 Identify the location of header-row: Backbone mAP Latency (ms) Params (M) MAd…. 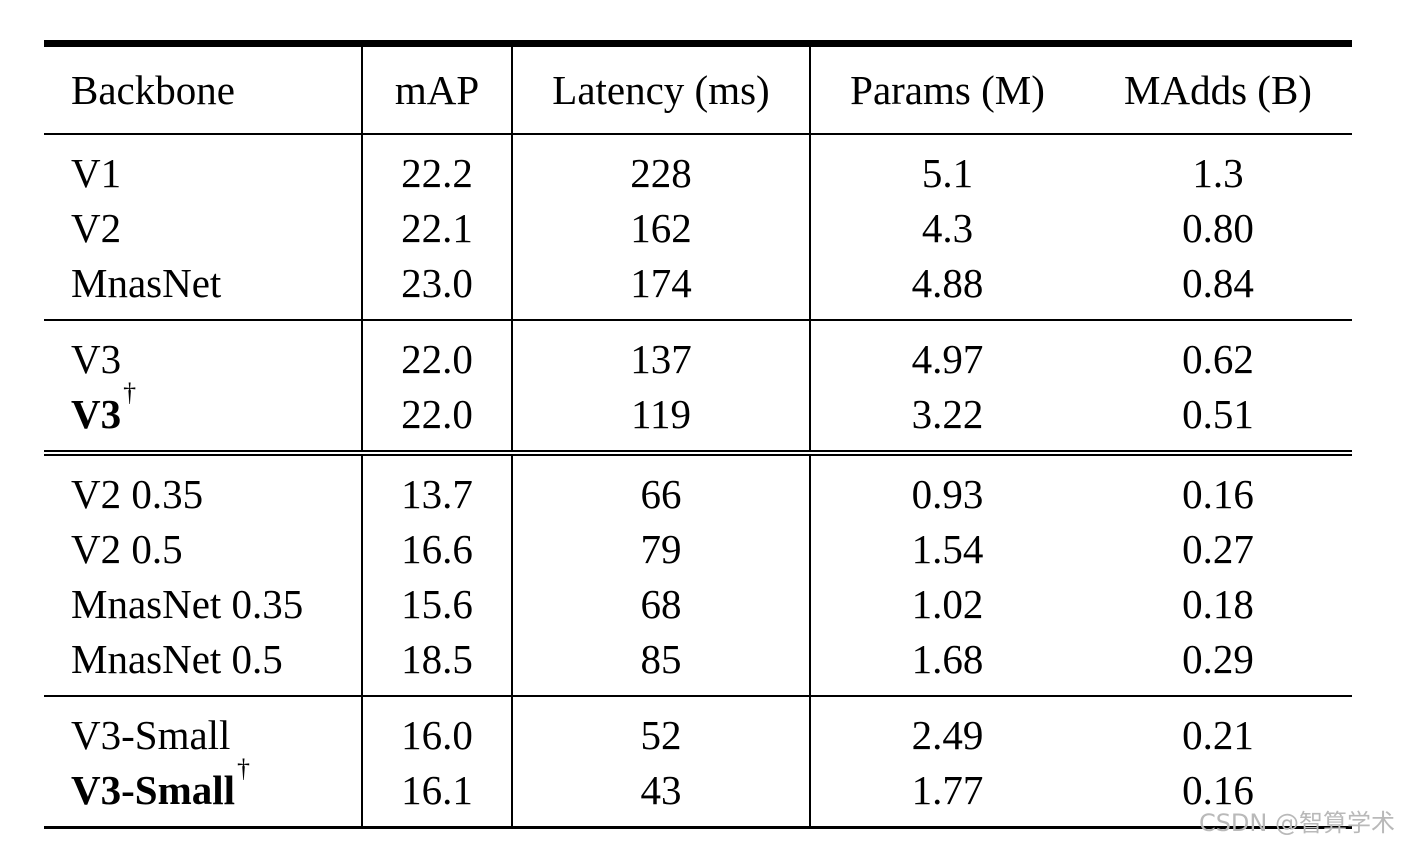
(698, 91).